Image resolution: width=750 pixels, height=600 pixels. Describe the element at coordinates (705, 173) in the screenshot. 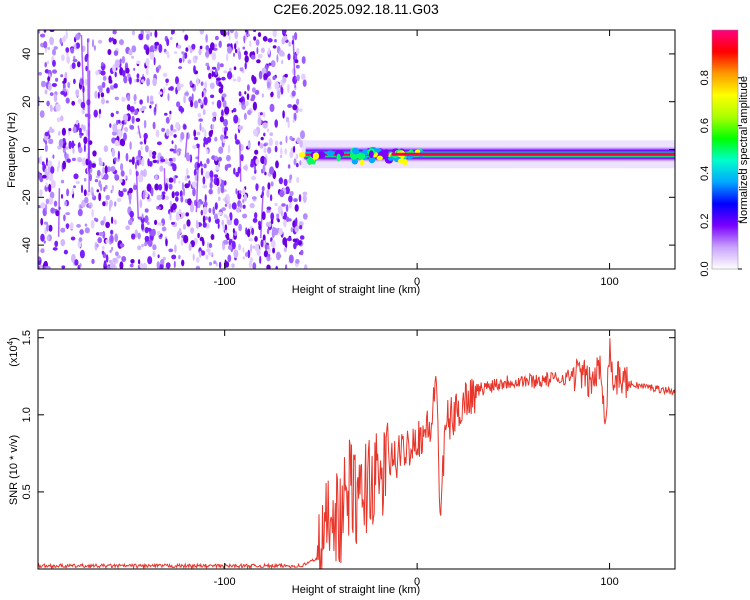

I see `colorbar-tick-label: 0.4` at that location.